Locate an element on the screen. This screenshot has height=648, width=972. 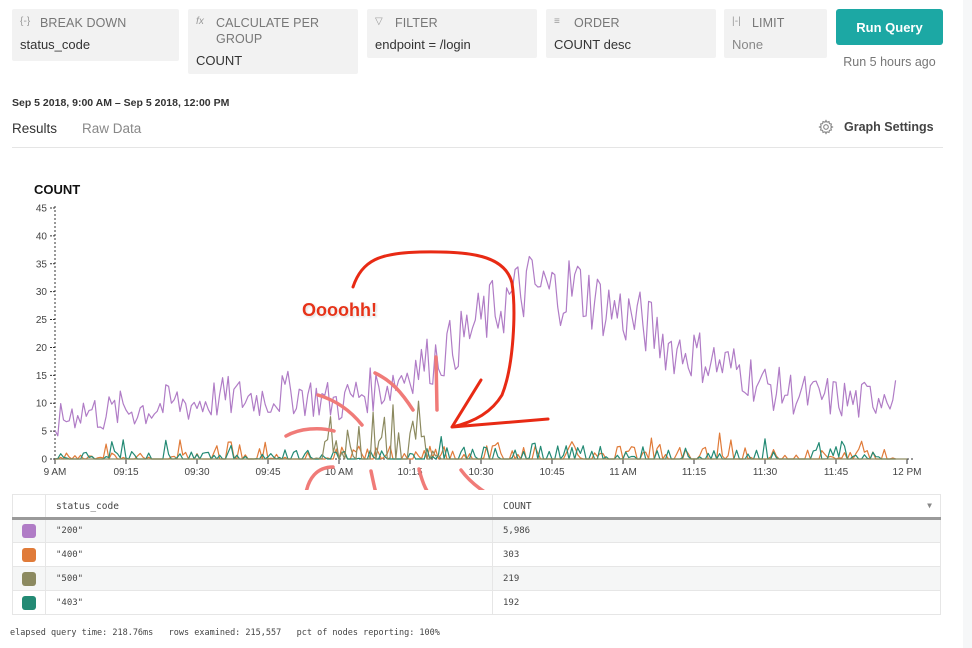
y-axis: 0 5 10 15 20 25 30 35 40 45 is located at coordinates (46, 335).